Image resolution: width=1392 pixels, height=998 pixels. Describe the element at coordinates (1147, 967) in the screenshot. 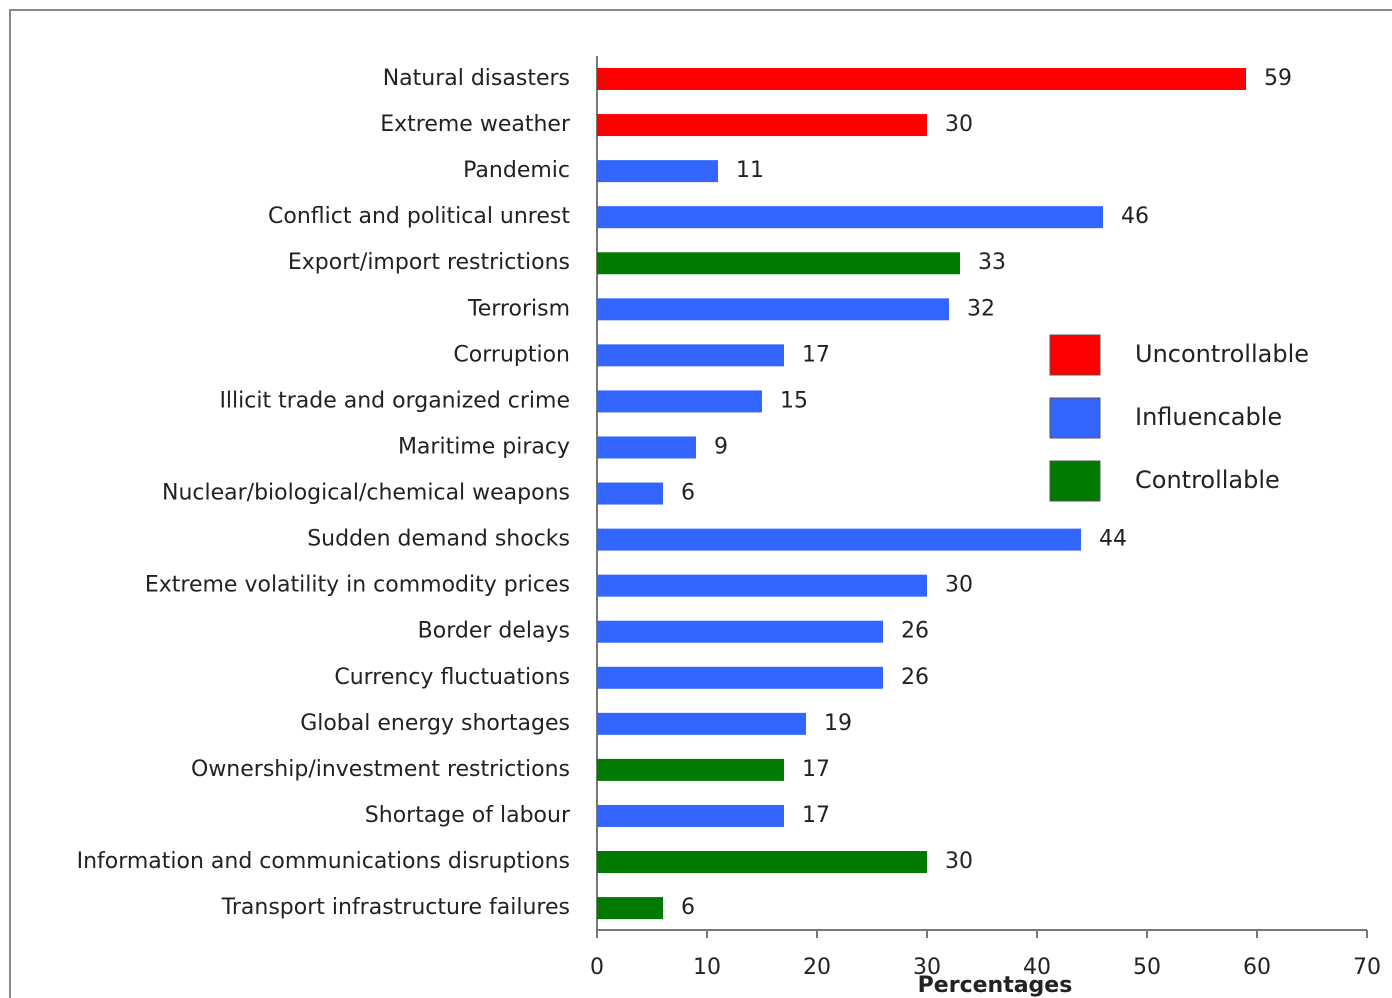

I see `x-tick-label: 50` at that location.